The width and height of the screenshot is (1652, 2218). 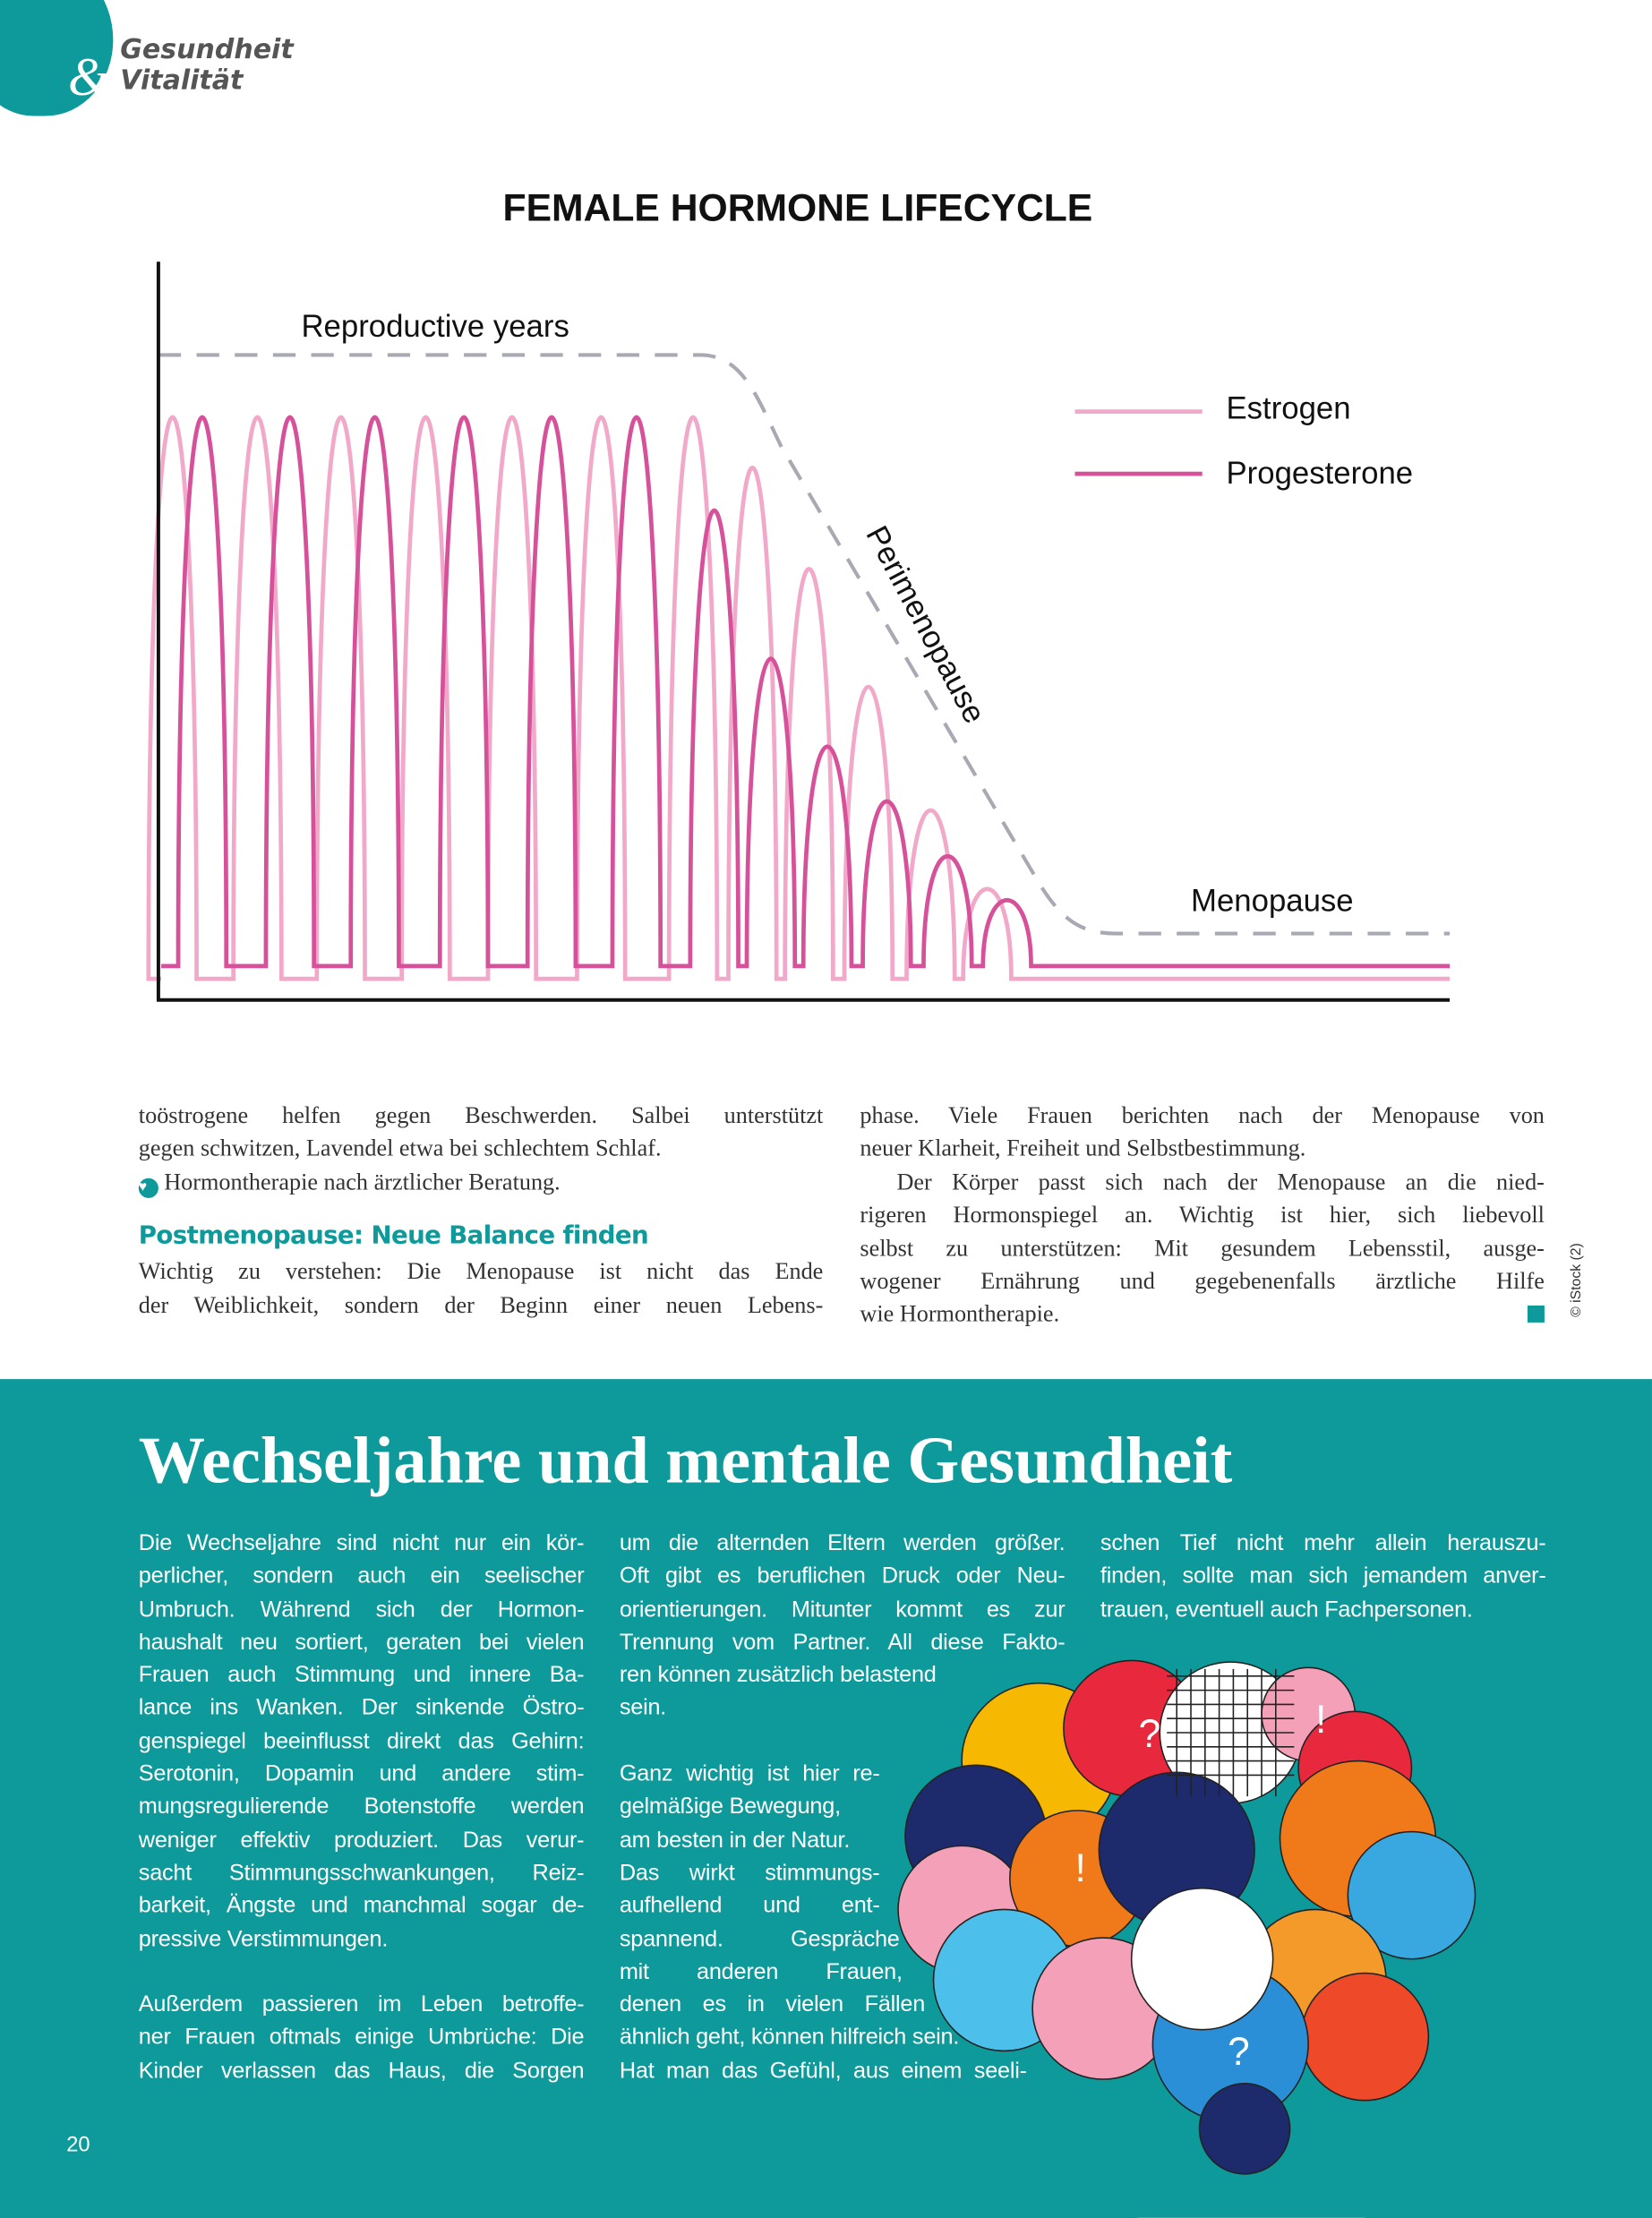 I want to click on brand-line-2: Vitalität, so click(x=182, y=81).